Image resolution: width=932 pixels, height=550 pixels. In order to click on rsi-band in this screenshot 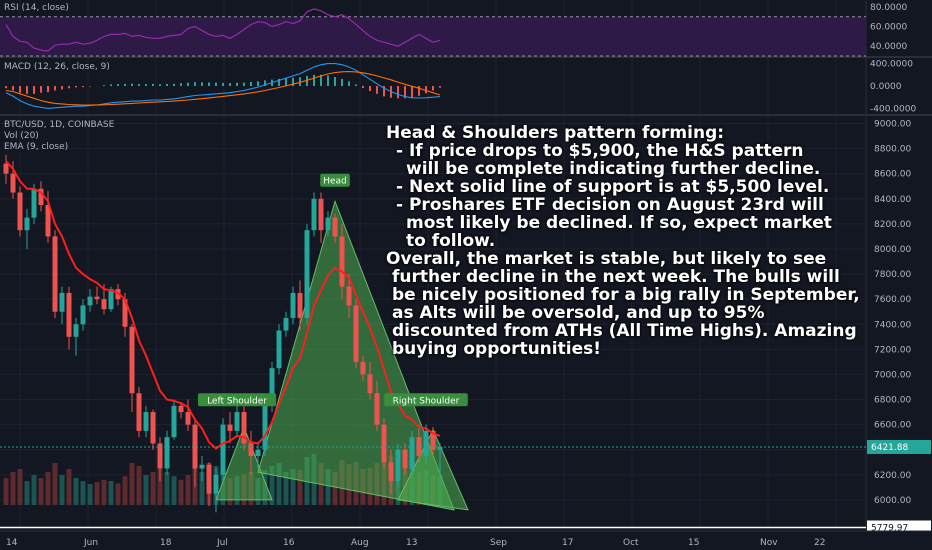, I will do `click(433, 36)`.